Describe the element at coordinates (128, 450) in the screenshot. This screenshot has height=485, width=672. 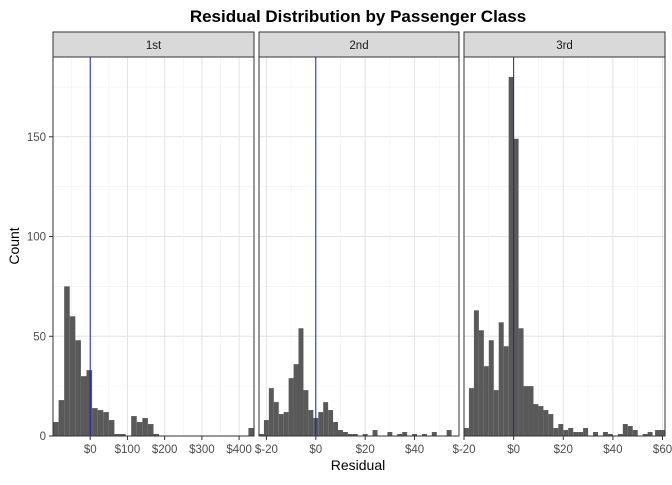
I see `x-tick-label: $100` at that location.